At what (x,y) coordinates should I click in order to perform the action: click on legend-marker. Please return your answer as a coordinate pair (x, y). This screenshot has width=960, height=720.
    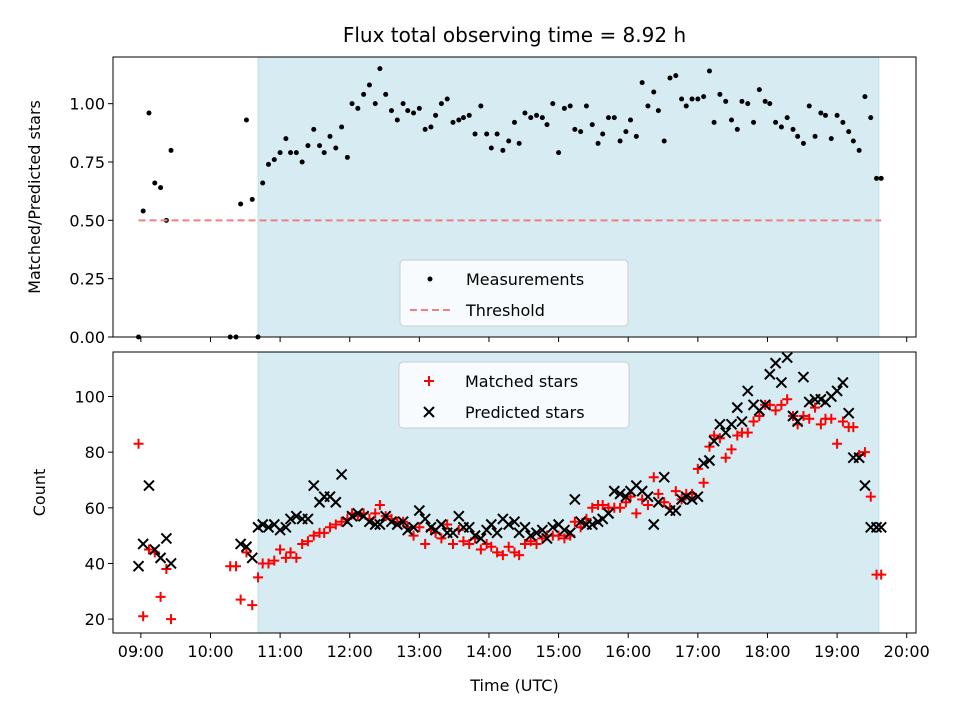
    Looking at the image, I should click on (429, 412).